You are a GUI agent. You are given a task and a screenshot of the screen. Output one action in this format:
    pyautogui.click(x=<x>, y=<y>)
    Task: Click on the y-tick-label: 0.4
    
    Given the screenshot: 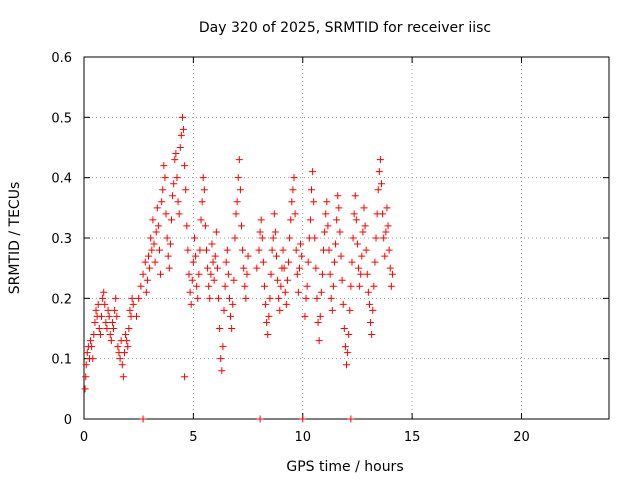 What is the action you would take?
    pyautogui.click(x=61, y=179)
    